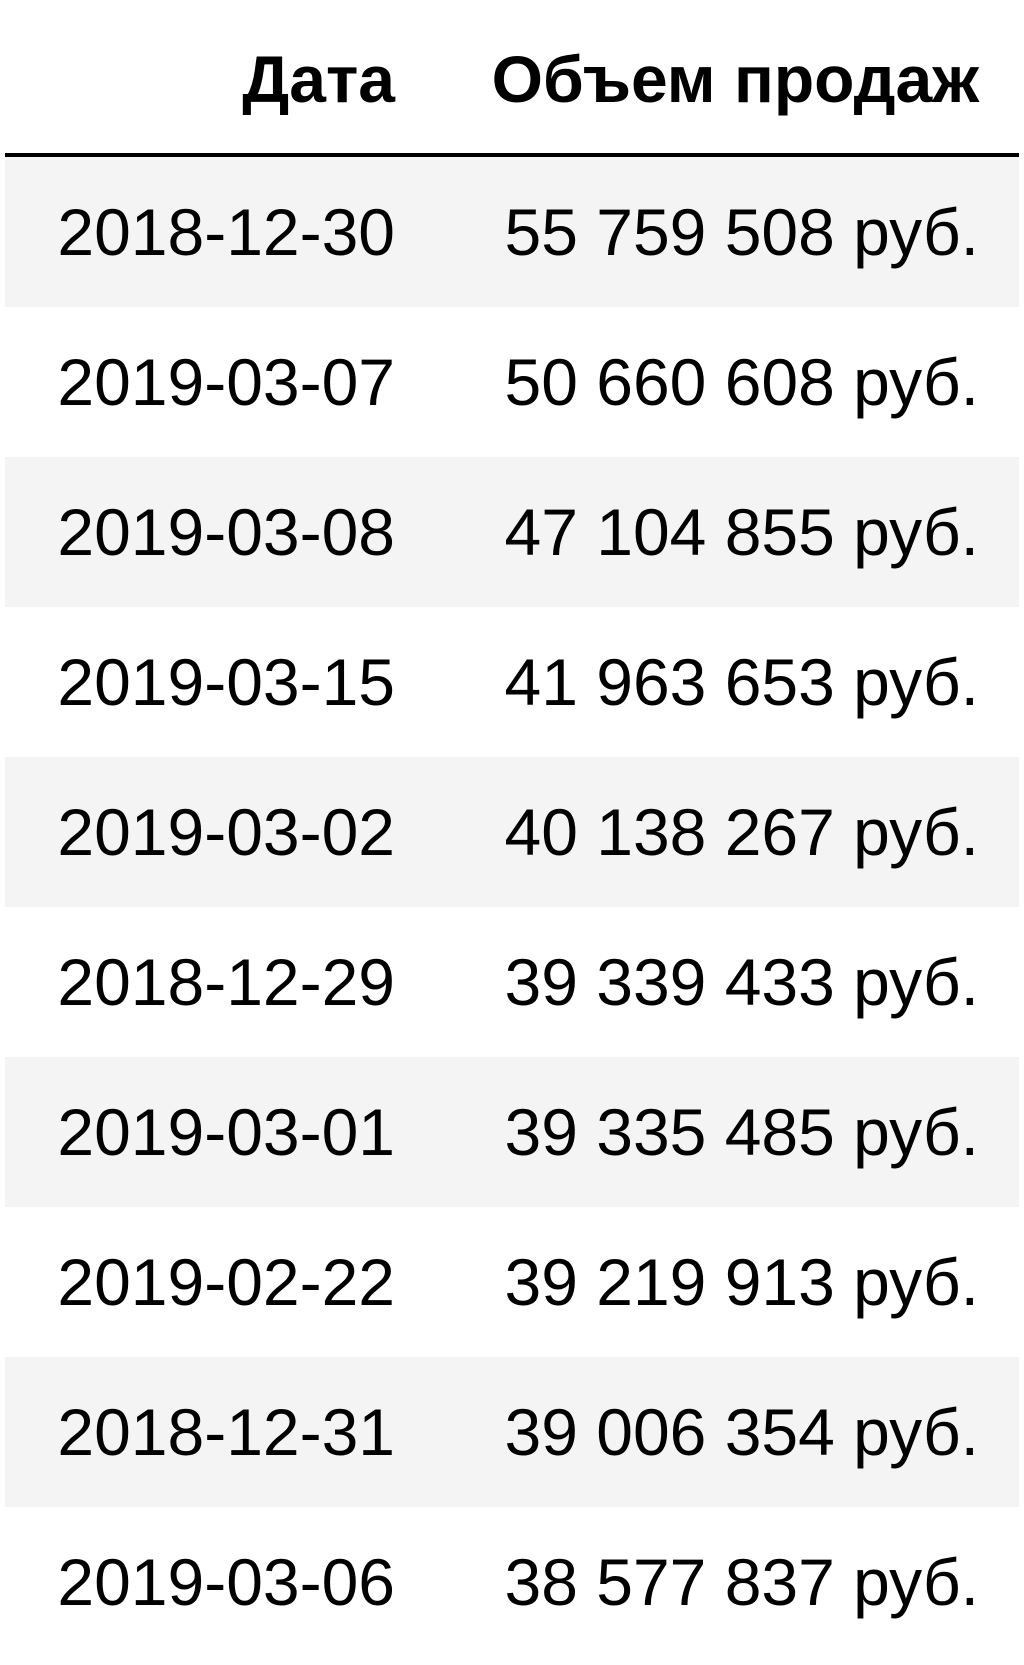 Image resolution: width=1024 pixels, height=1665 pixels. What do you see at coordinates (741, 1432) in the screenshot?
I see `cell-sales: 39 006 354 руб.` at bounding box center [741, 1432].